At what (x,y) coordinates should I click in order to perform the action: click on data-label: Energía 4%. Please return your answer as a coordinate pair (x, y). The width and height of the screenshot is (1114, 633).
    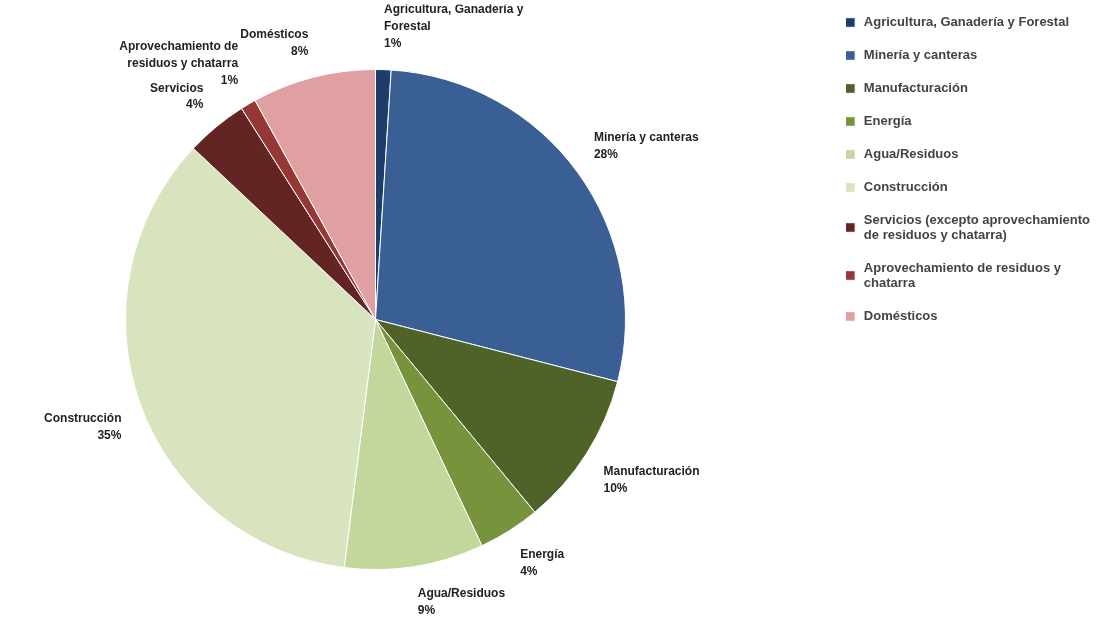
    Looking at the image, I should click on (542, 563).